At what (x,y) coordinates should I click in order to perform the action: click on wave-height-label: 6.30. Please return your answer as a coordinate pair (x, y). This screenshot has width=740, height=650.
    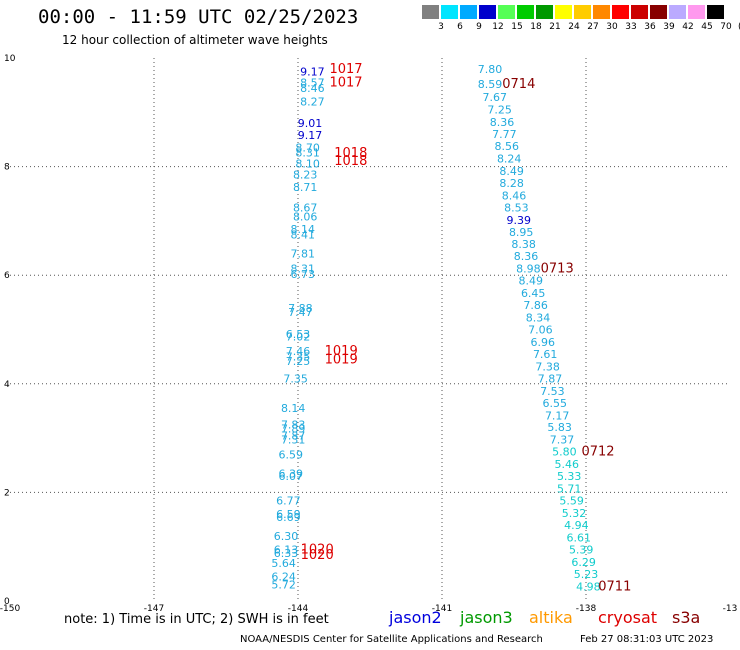
    Looking at the image, I should click on (286, 536).